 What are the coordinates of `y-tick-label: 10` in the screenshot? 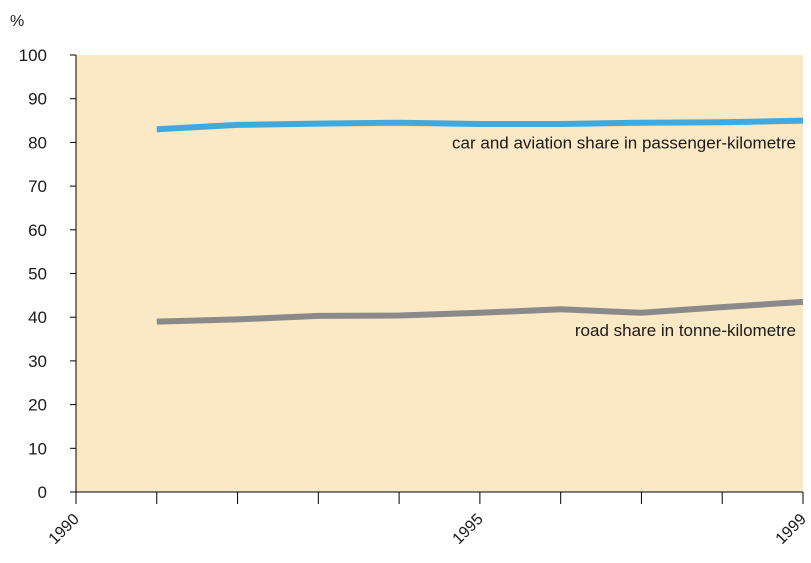 It's located at (37, 448).